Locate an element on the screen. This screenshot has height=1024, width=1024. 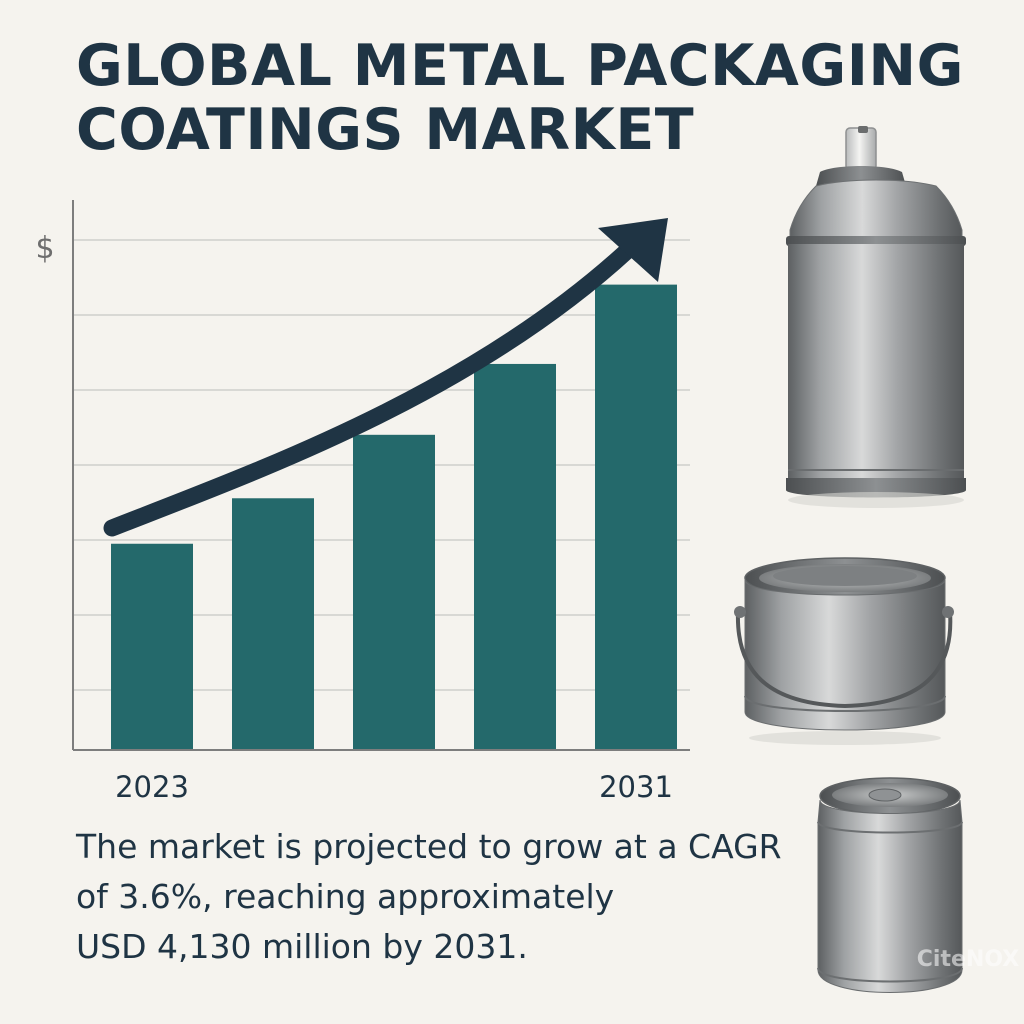
x-tick-label-2031: 2031 is located at coordinates (636, 787).